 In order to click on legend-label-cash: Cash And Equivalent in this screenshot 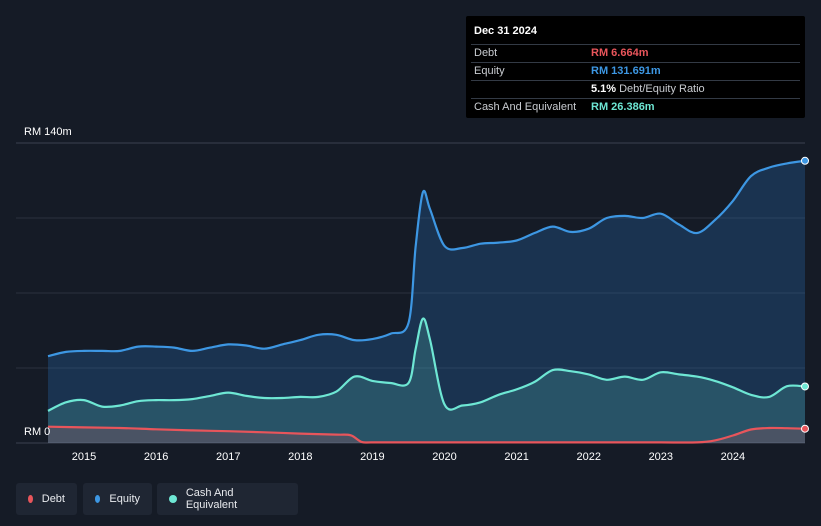, I will do `click(211, 499)`.